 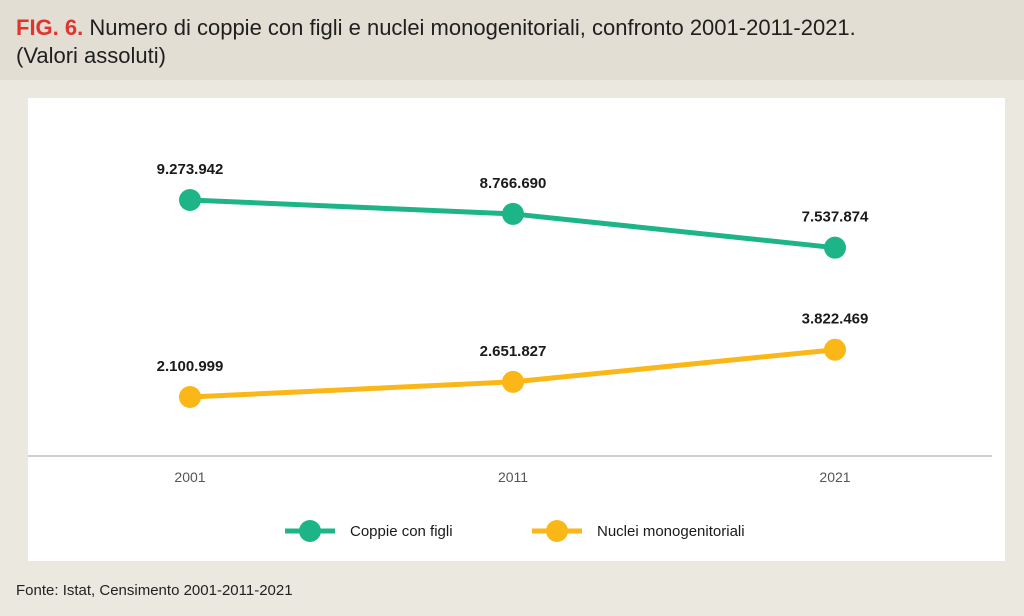 I want to click on source-note: Fonte: Istat, Censimento 2001-2011-2021, so click(x=154, y=590).